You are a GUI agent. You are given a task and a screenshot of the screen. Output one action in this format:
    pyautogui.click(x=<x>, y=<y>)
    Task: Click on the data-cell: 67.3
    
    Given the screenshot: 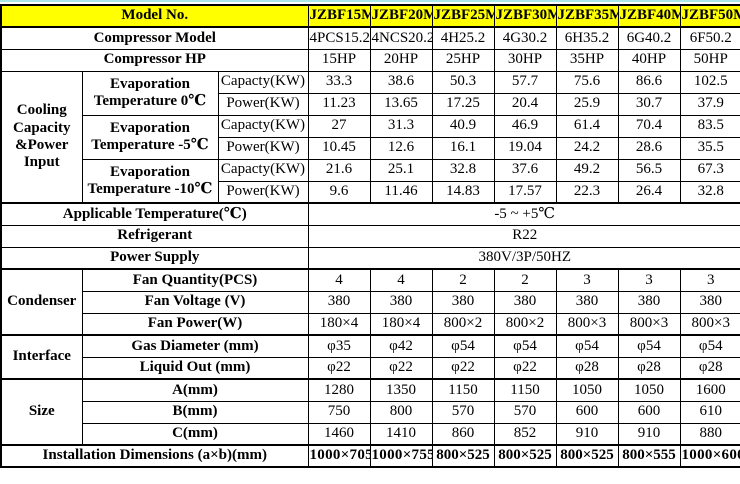 What is the action you would take?
    pyautogui.click(x=709, y=170)
    